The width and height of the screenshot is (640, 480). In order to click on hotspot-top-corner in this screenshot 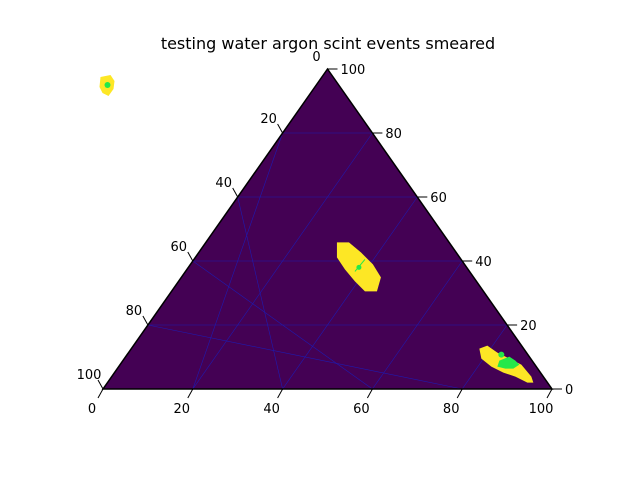, I will do `click(107, 85)`.